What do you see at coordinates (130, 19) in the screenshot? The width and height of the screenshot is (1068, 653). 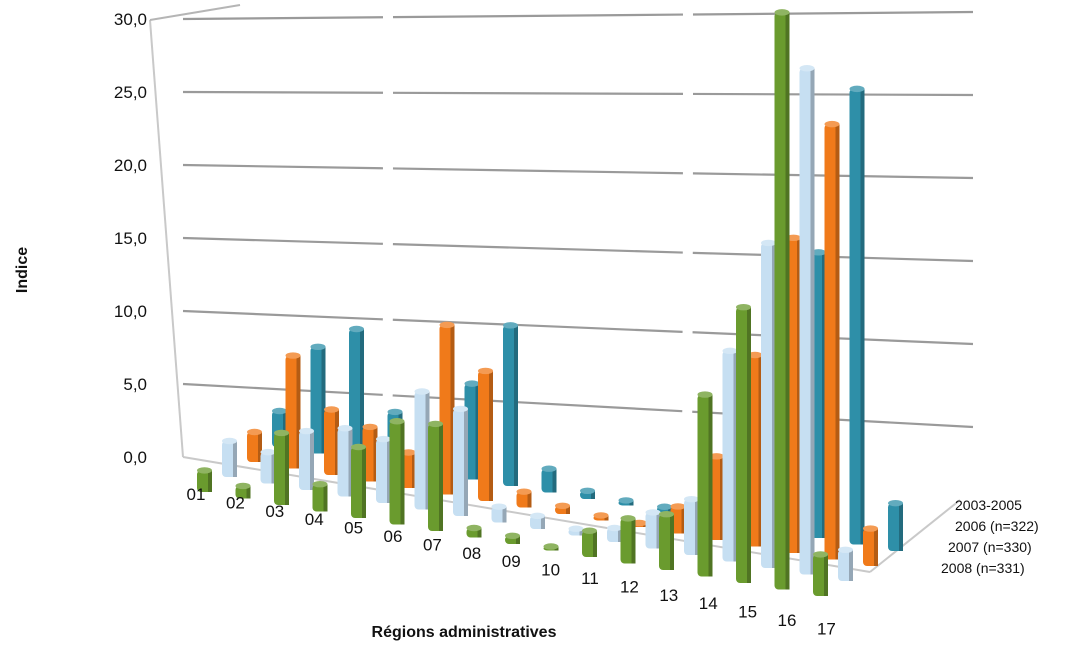 I see `y-tick-label: 30,0` at bounding box center [130, 19].